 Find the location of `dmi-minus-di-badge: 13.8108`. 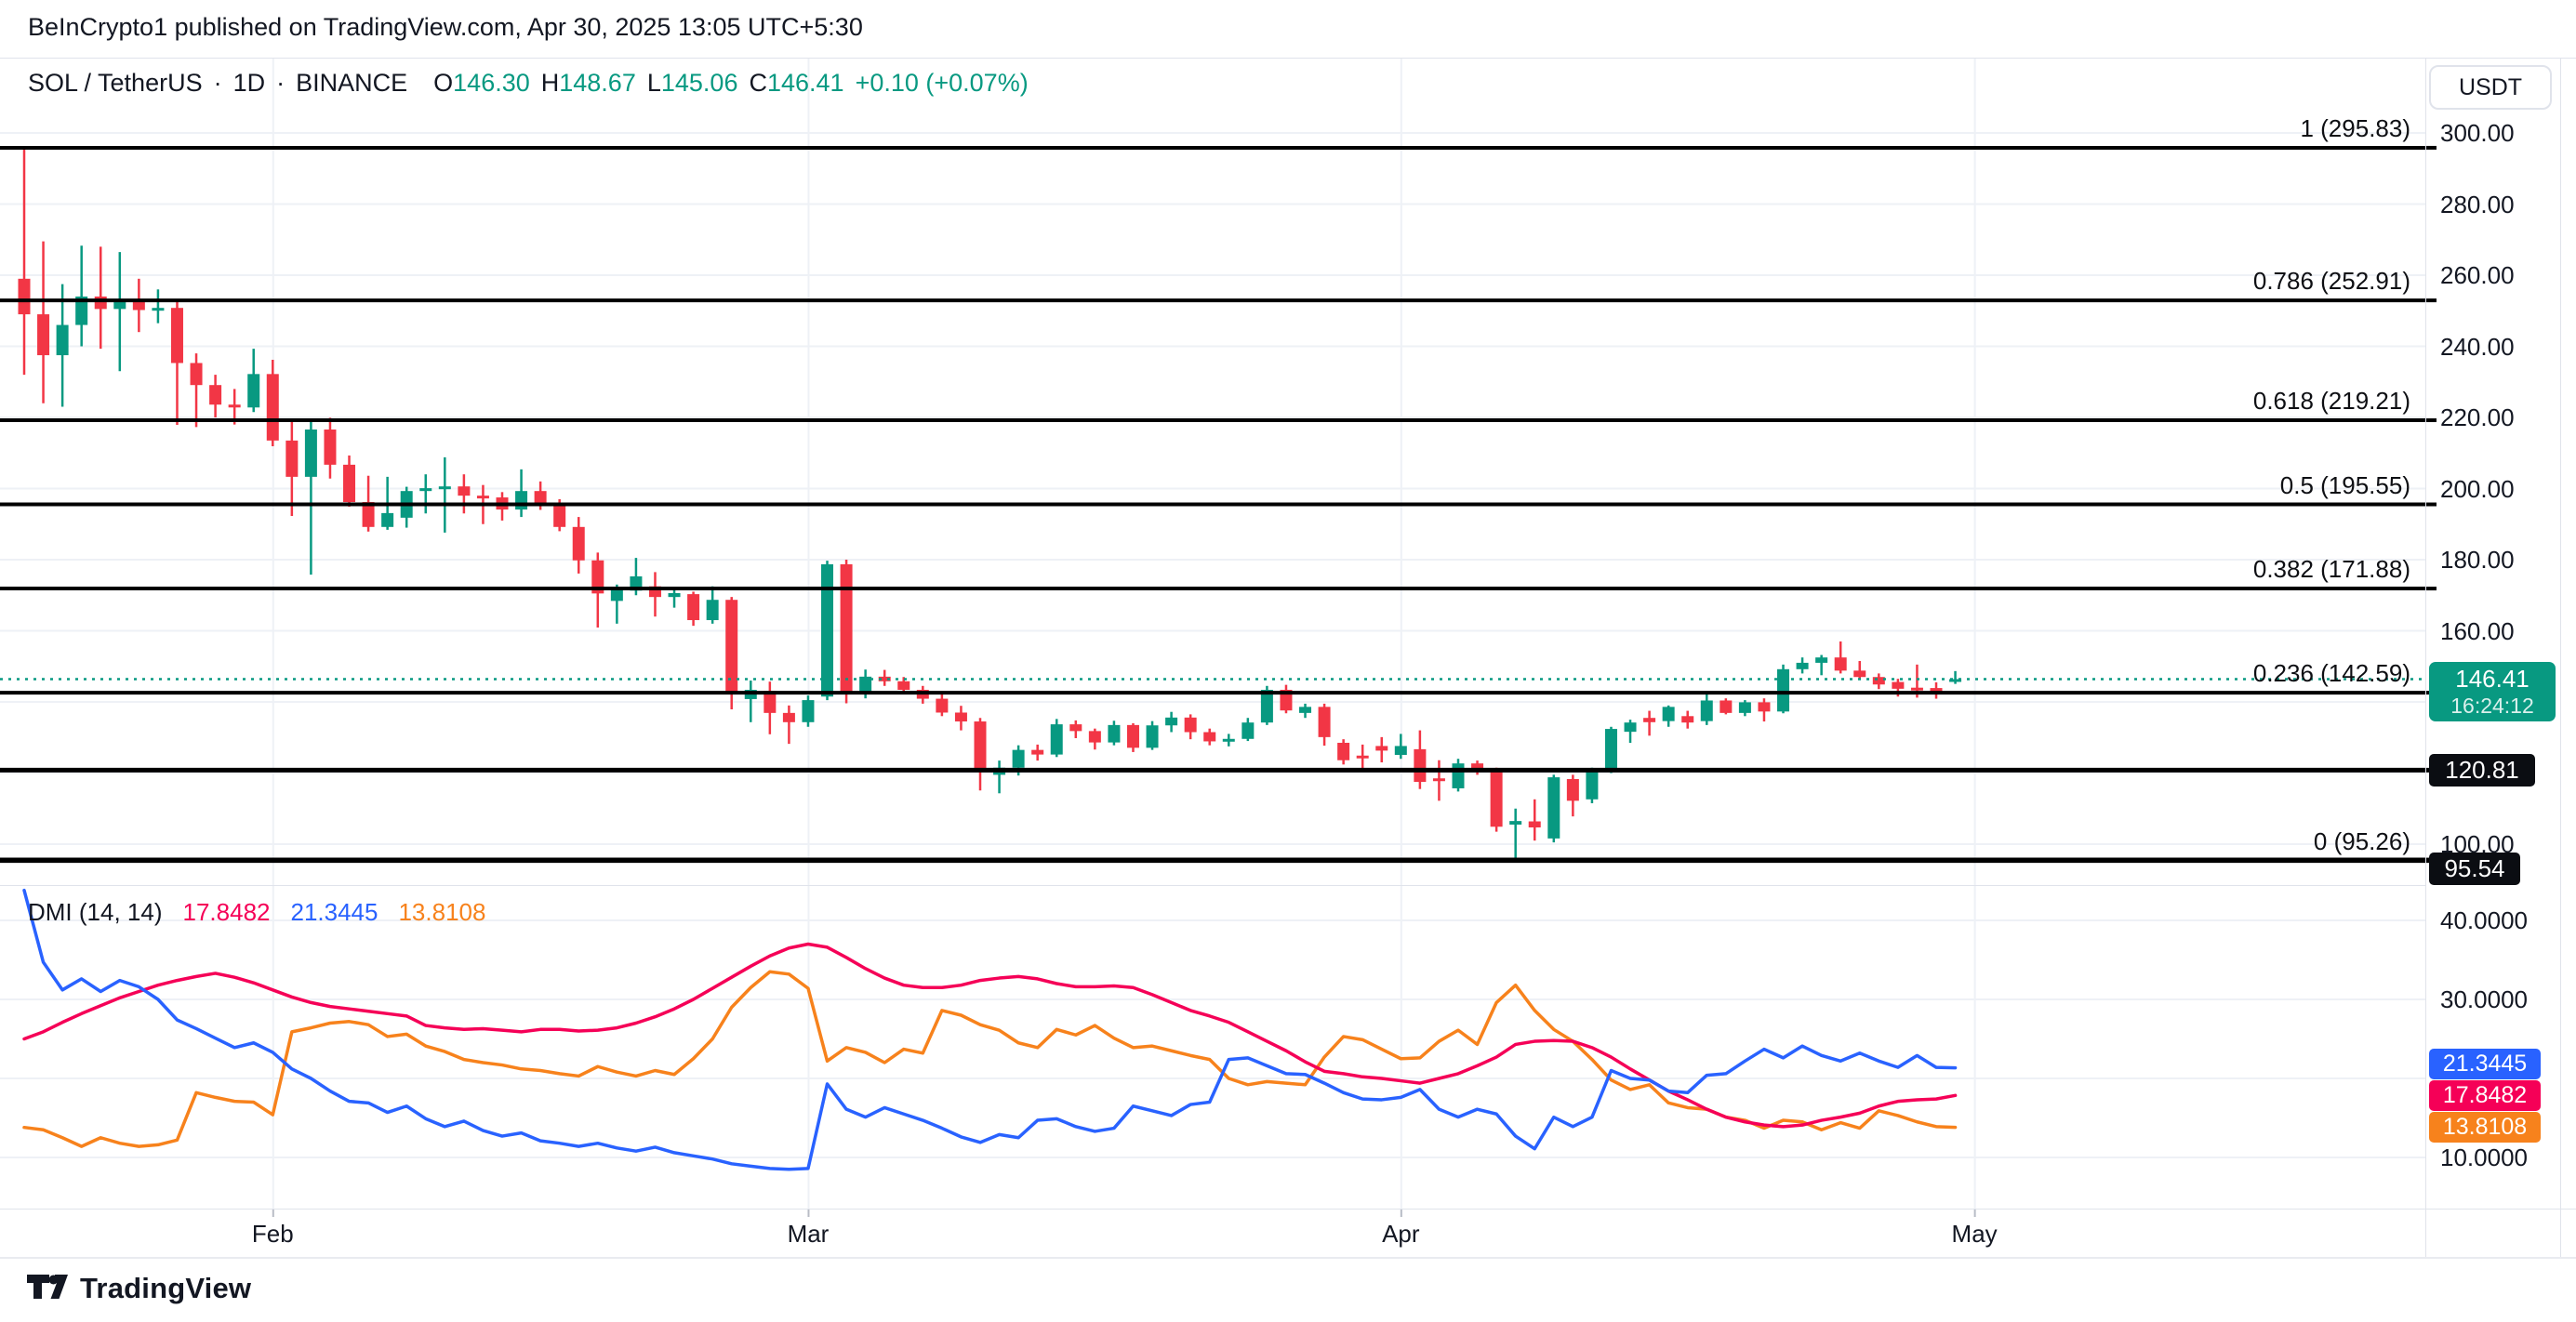

dmi-minus-di-badge: 13.8108 is located at coordinates (2485, 1127).